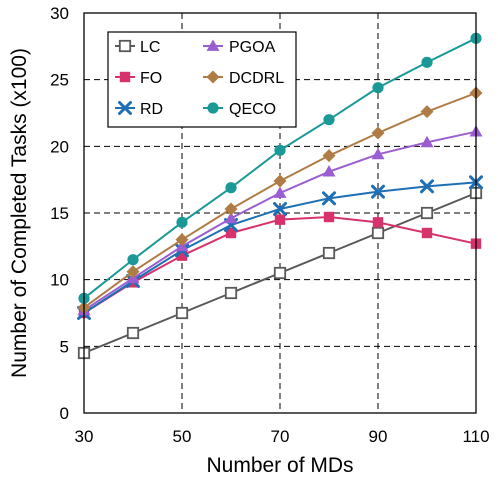 The height and width of the screenshot is (482, 498). What do you see at coordinates (213, 77) in the screenshot?
I see `legend-marker-dcdrl` at bounding box center [213, 77].